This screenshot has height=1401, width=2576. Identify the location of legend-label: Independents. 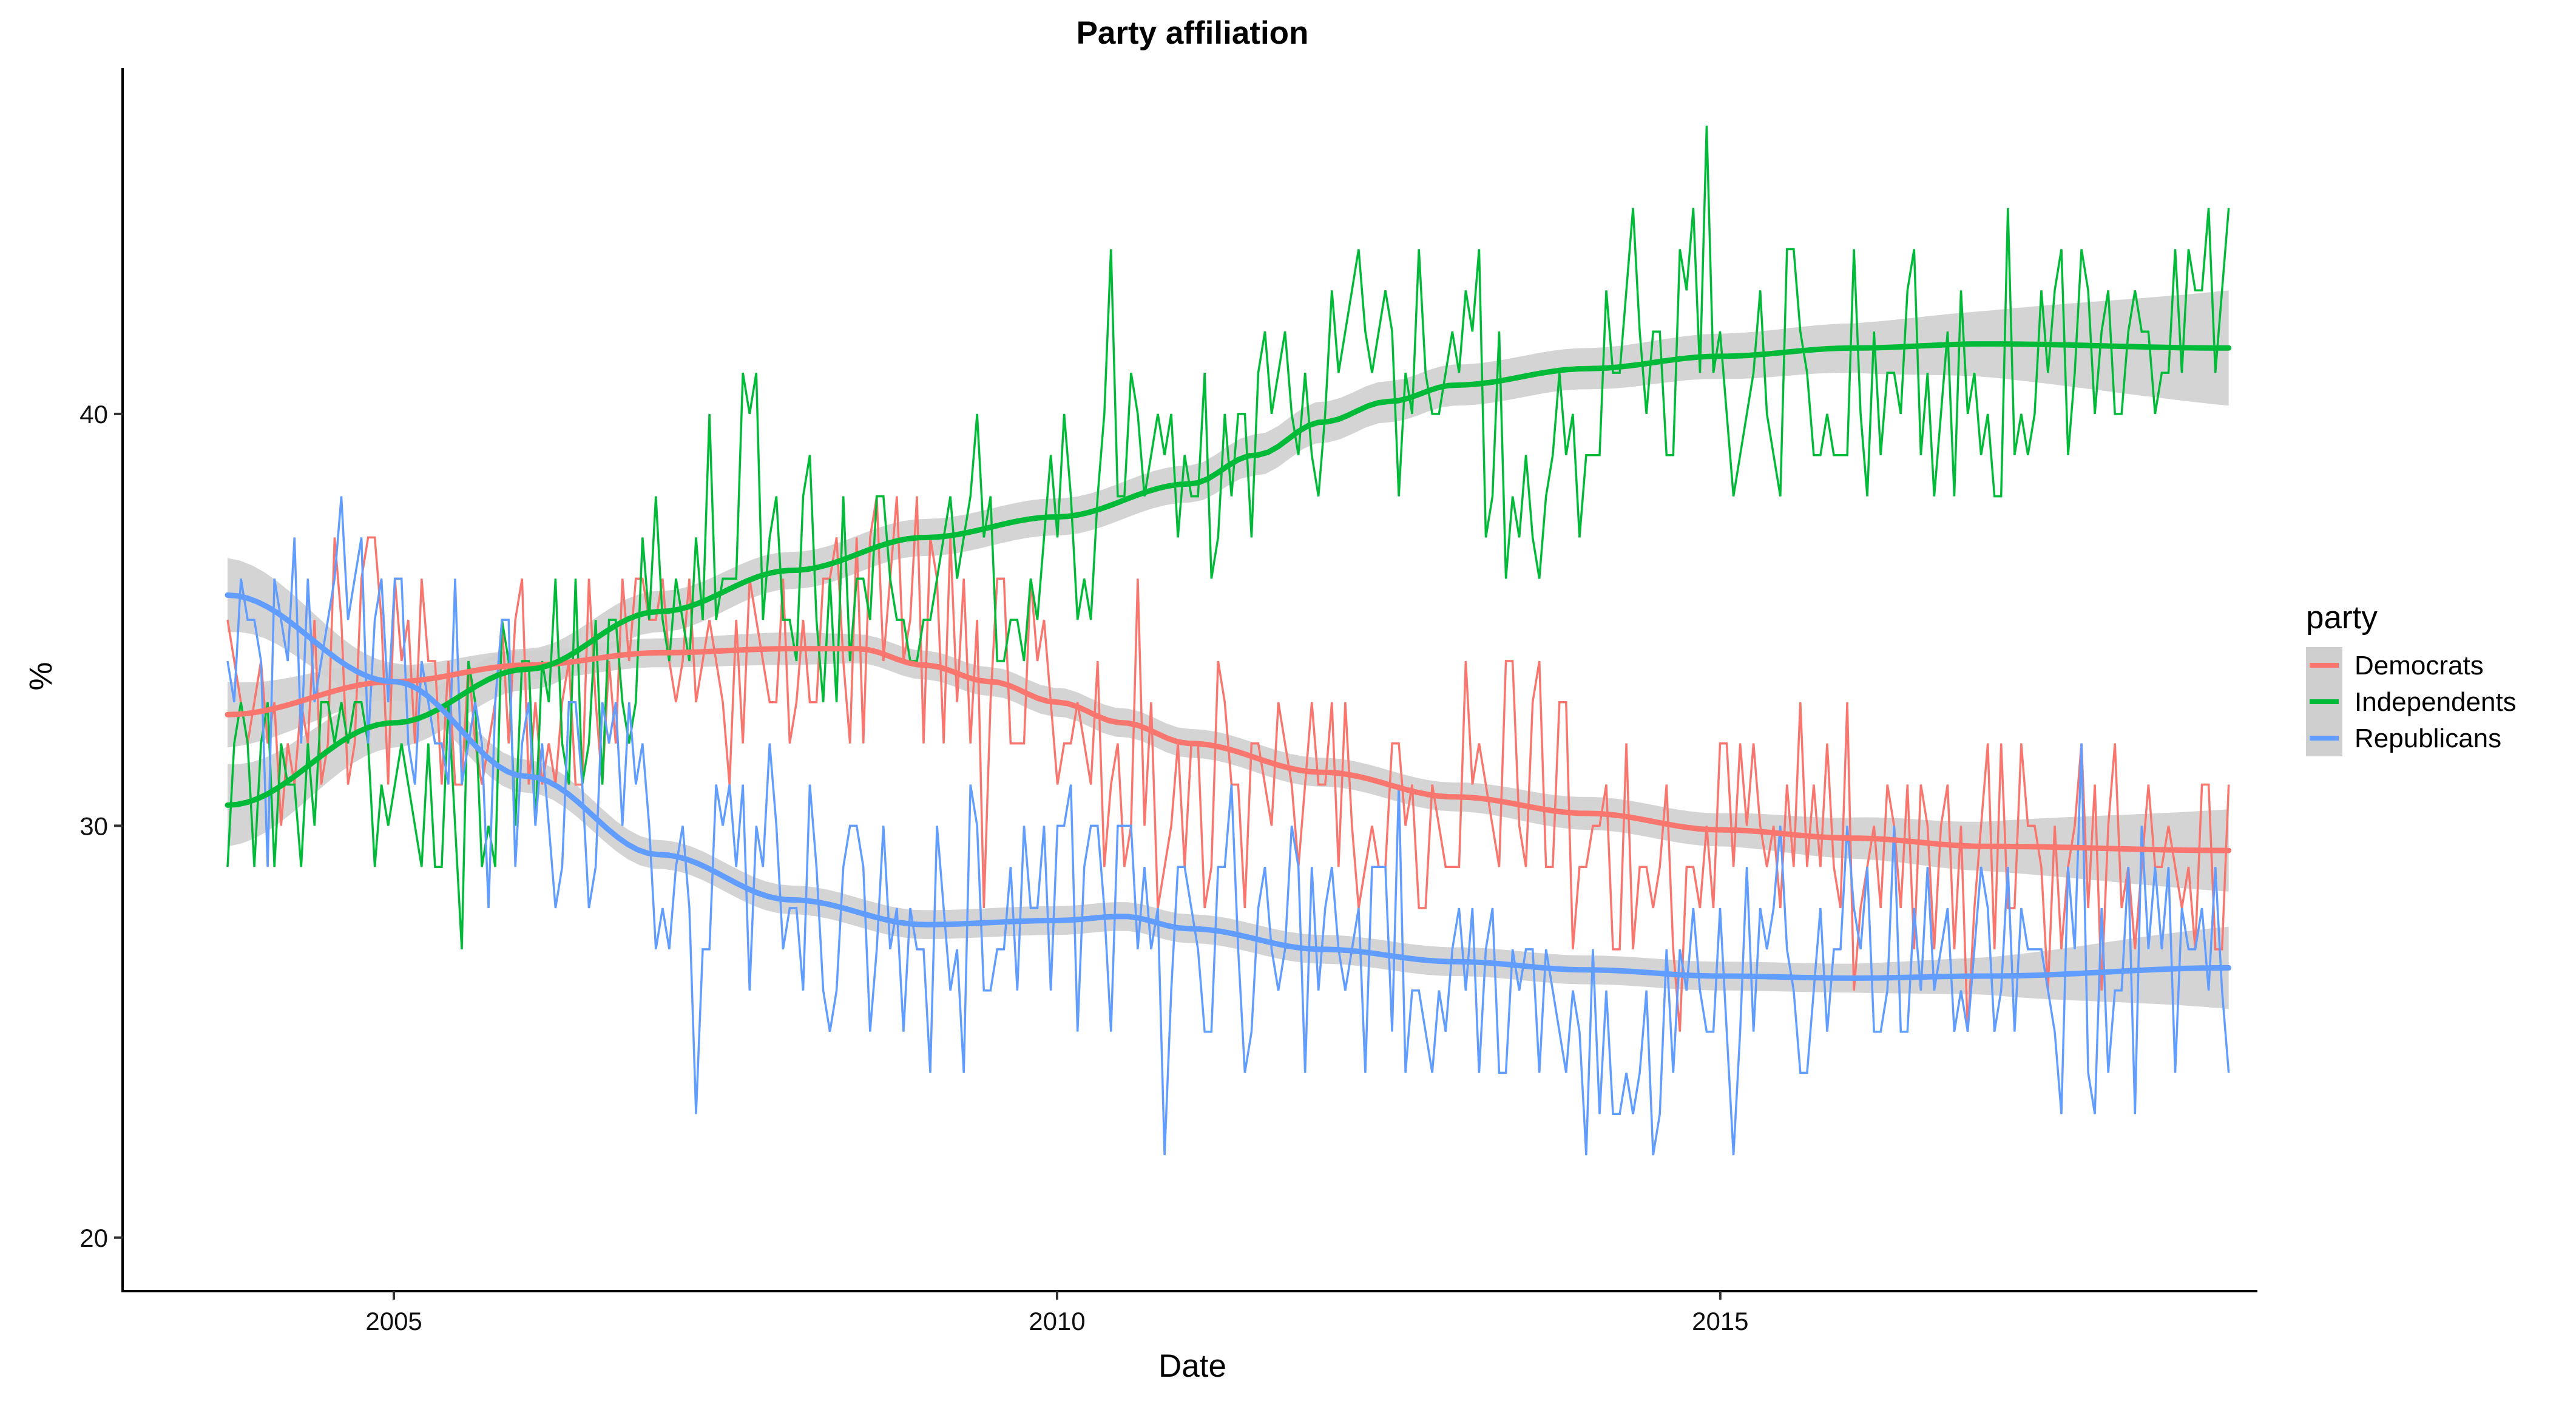
(2436, 702).